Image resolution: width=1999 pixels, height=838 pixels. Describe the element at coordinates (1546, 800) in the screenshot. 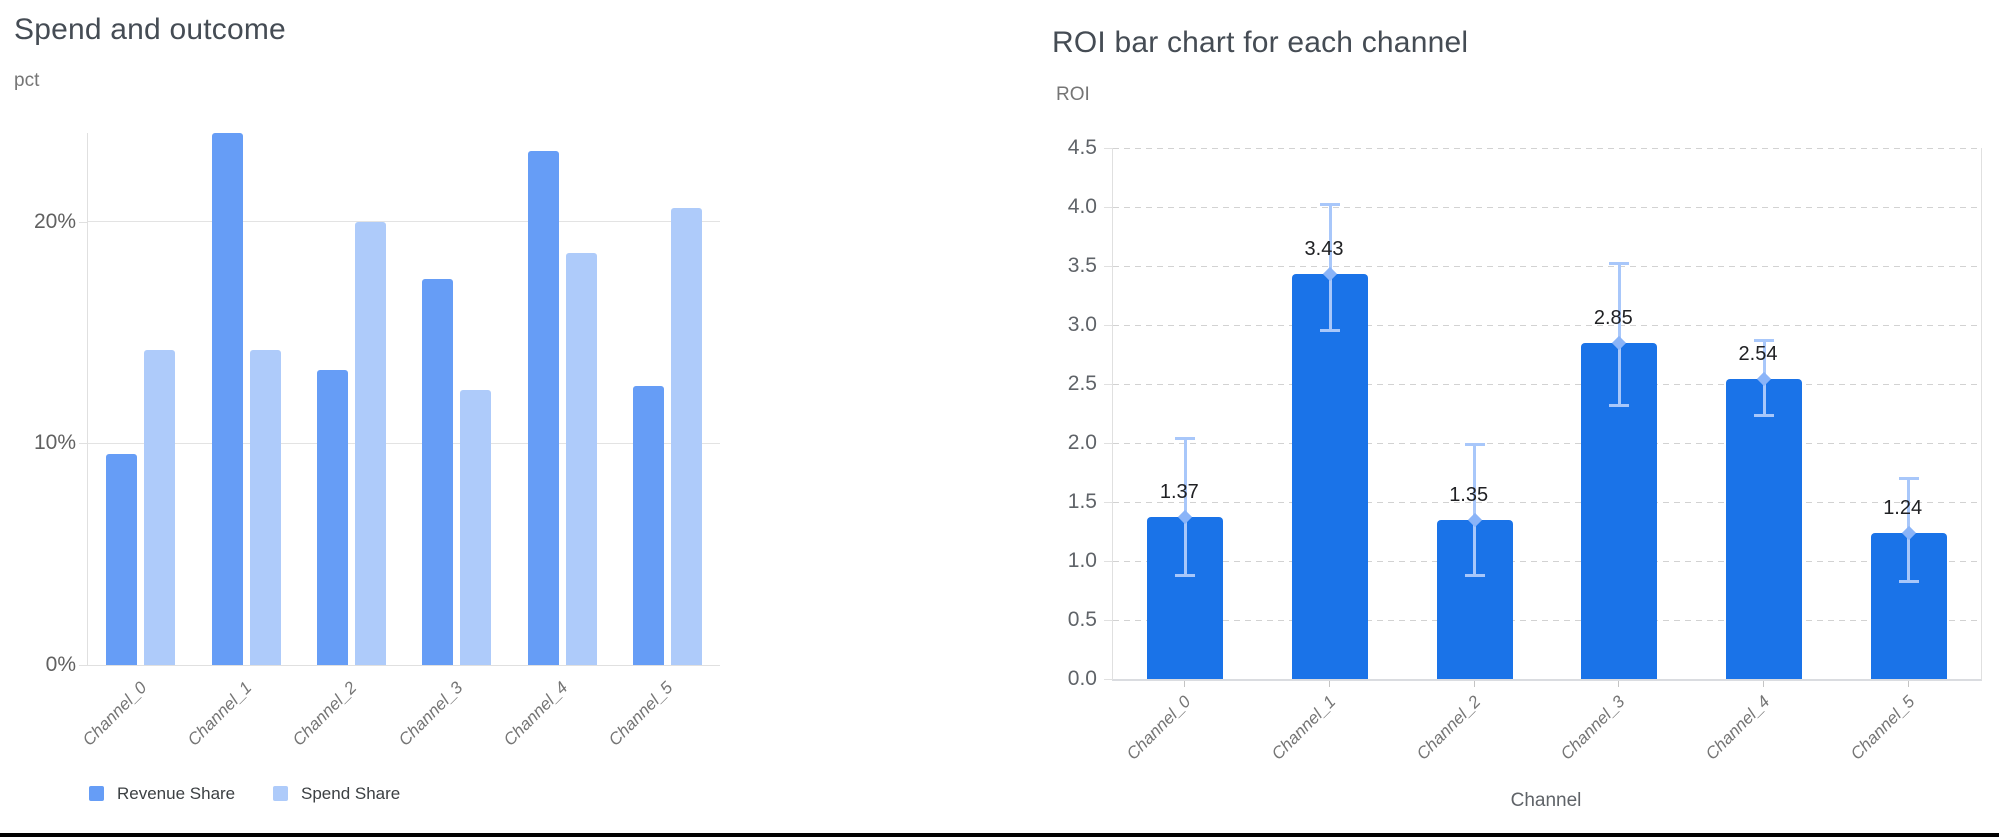

I see `x-axis-title: Channel` at that location.